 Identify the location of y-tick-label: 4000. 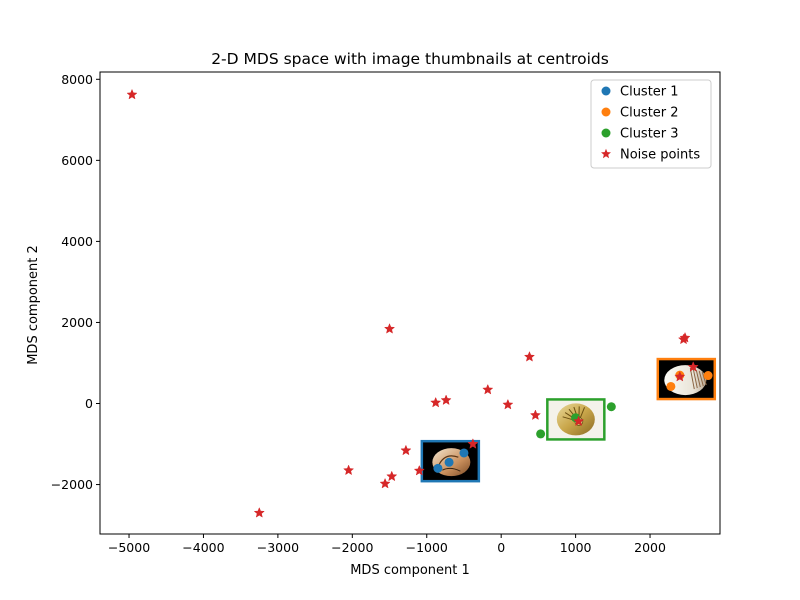
(77, 241).